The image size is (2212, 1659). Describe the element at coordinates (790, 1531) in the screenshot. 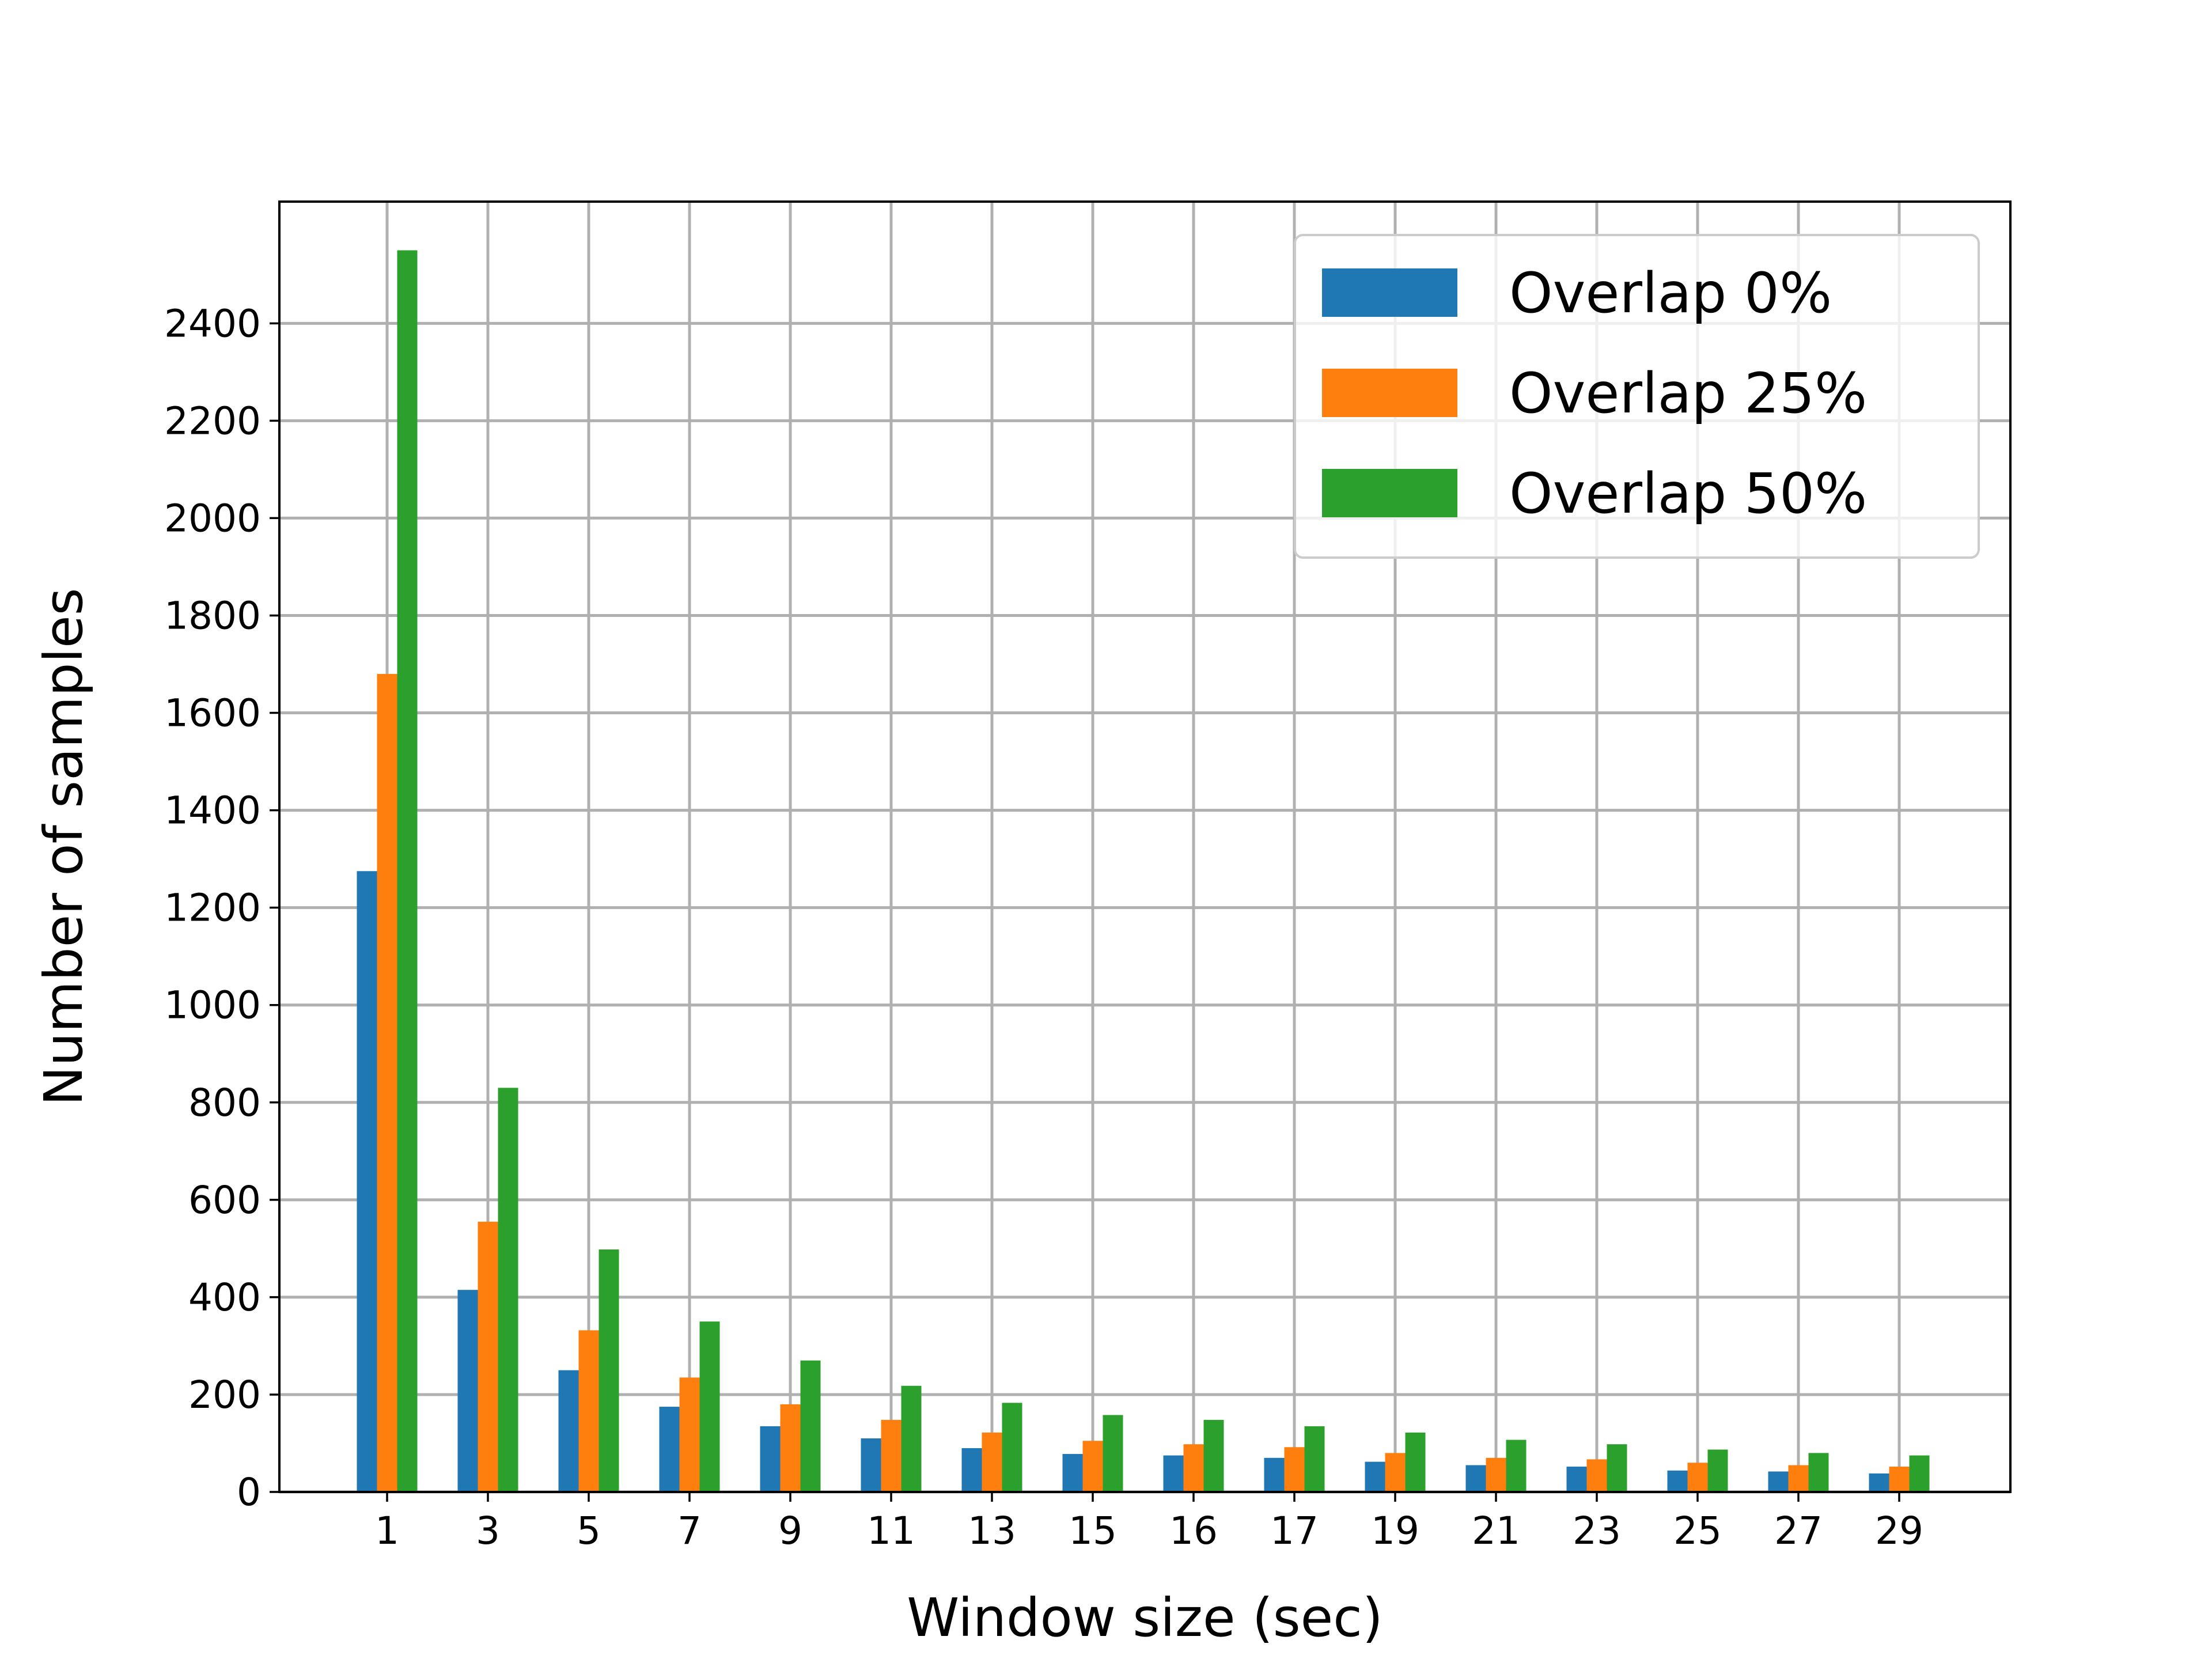

I see `x-tick-label: 9` at that location.